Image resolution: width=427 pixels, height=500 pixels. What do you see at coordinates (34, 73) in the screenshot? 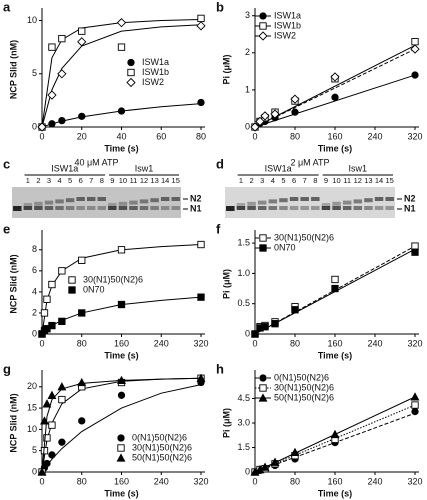
I see `y-tick-label: 5` at bounding box center [34, 73].